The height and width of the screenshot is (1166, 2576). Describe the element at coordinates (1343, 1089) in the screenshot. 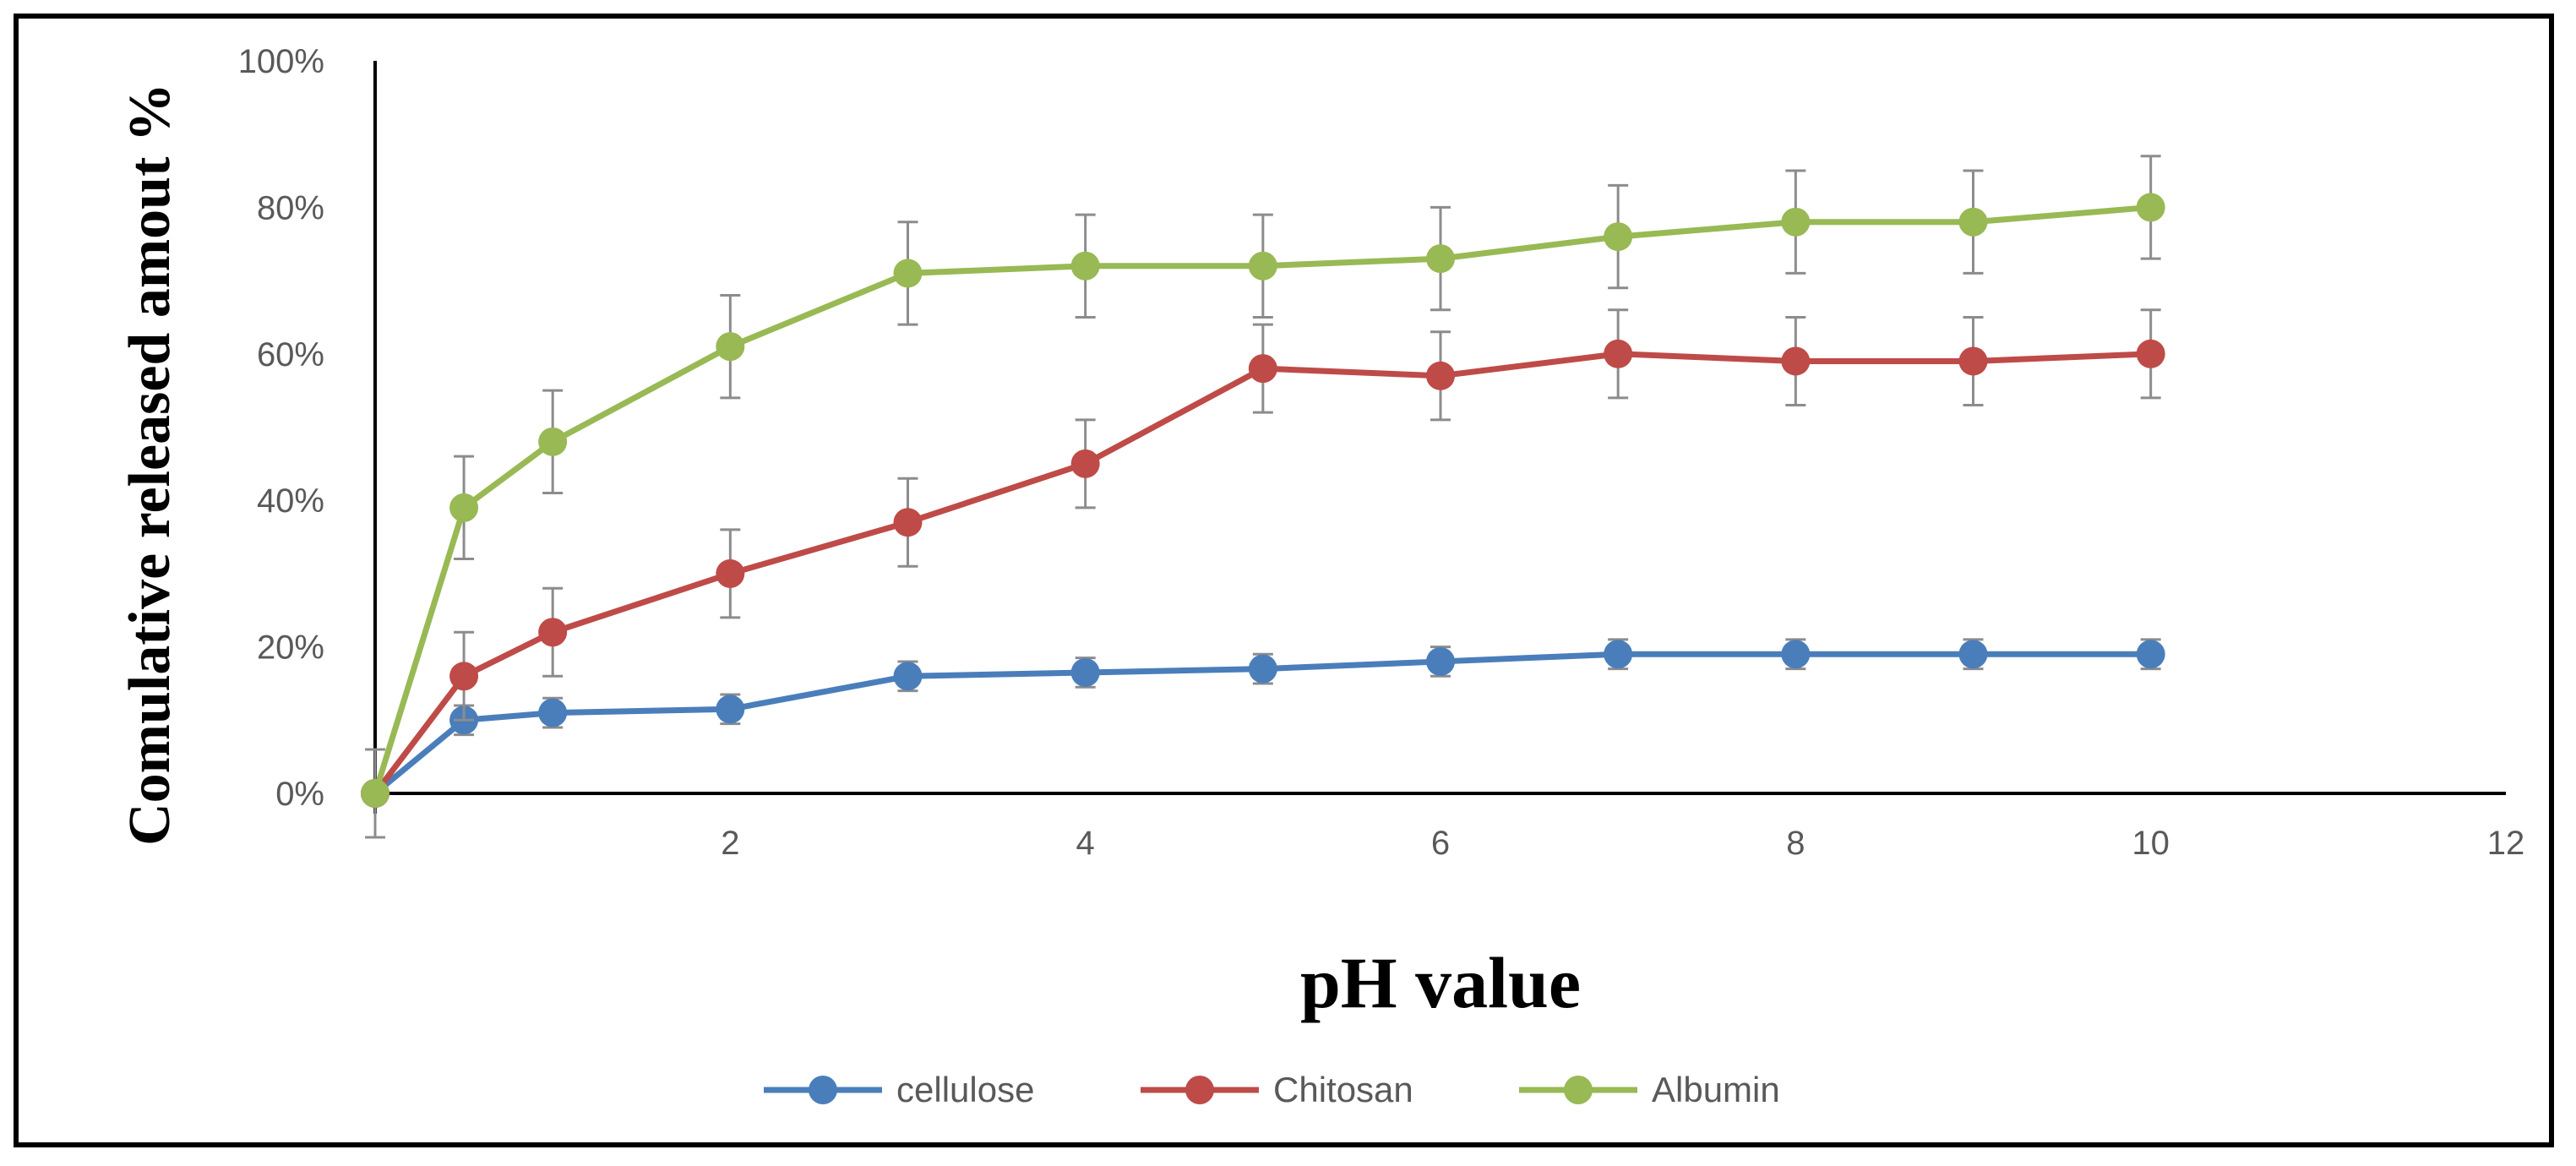

I see `legend-label: Chitosan` at that location.